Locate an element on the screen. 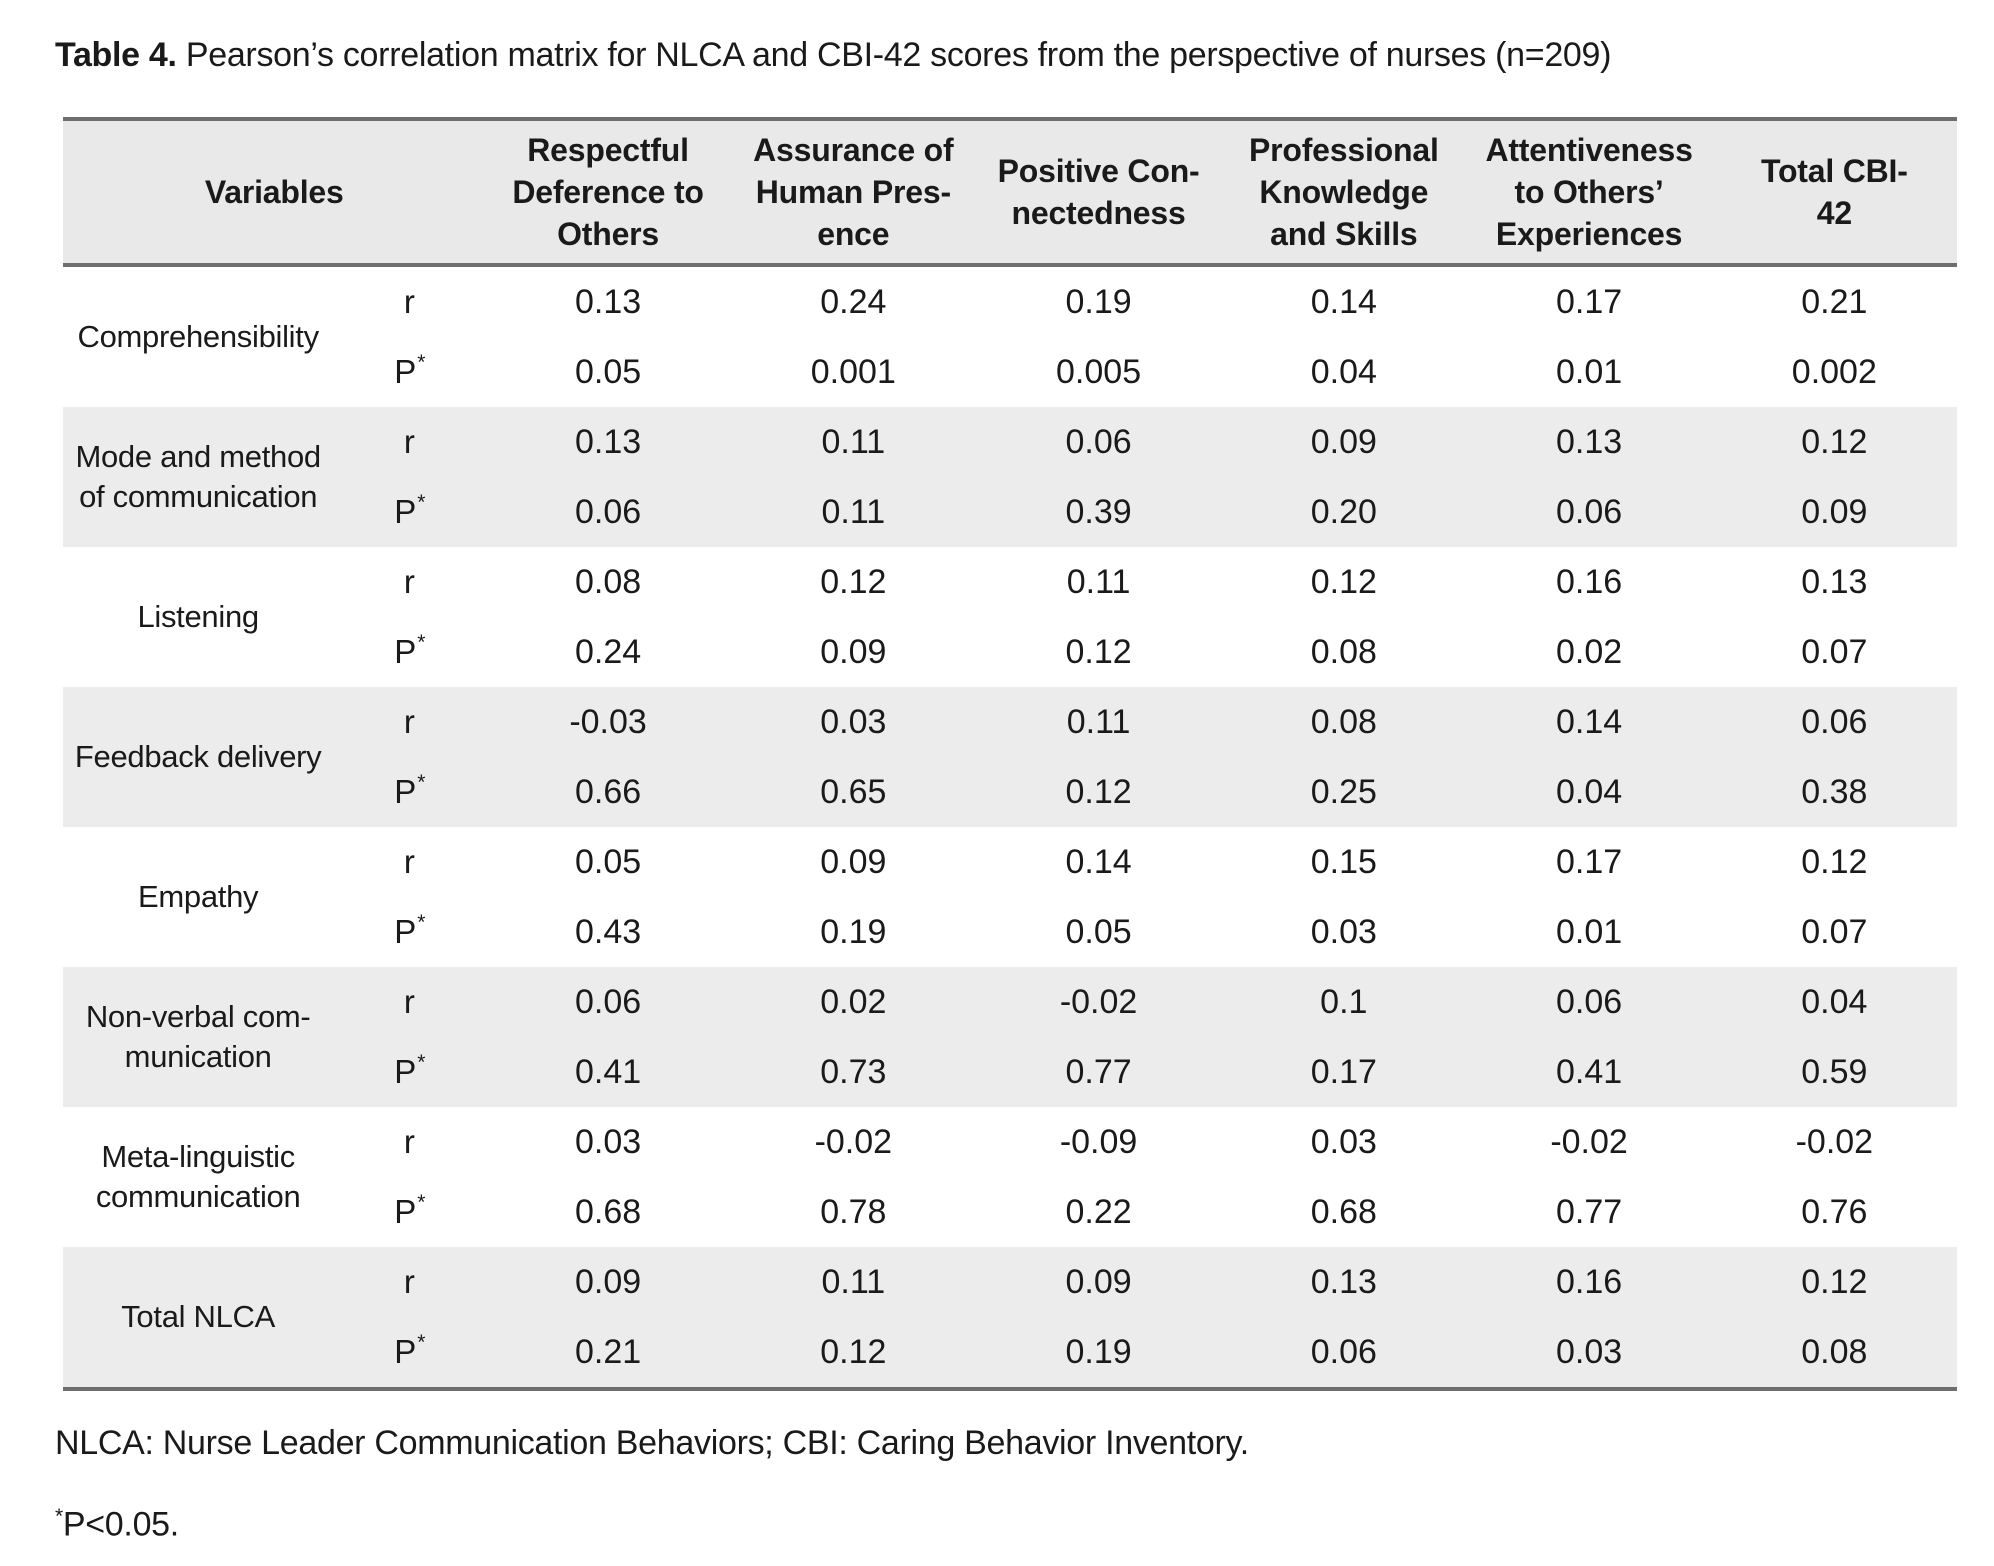 This screenshot has width=1994, height=1566. r-value: 0.24 is located at coordinates (853, 301).